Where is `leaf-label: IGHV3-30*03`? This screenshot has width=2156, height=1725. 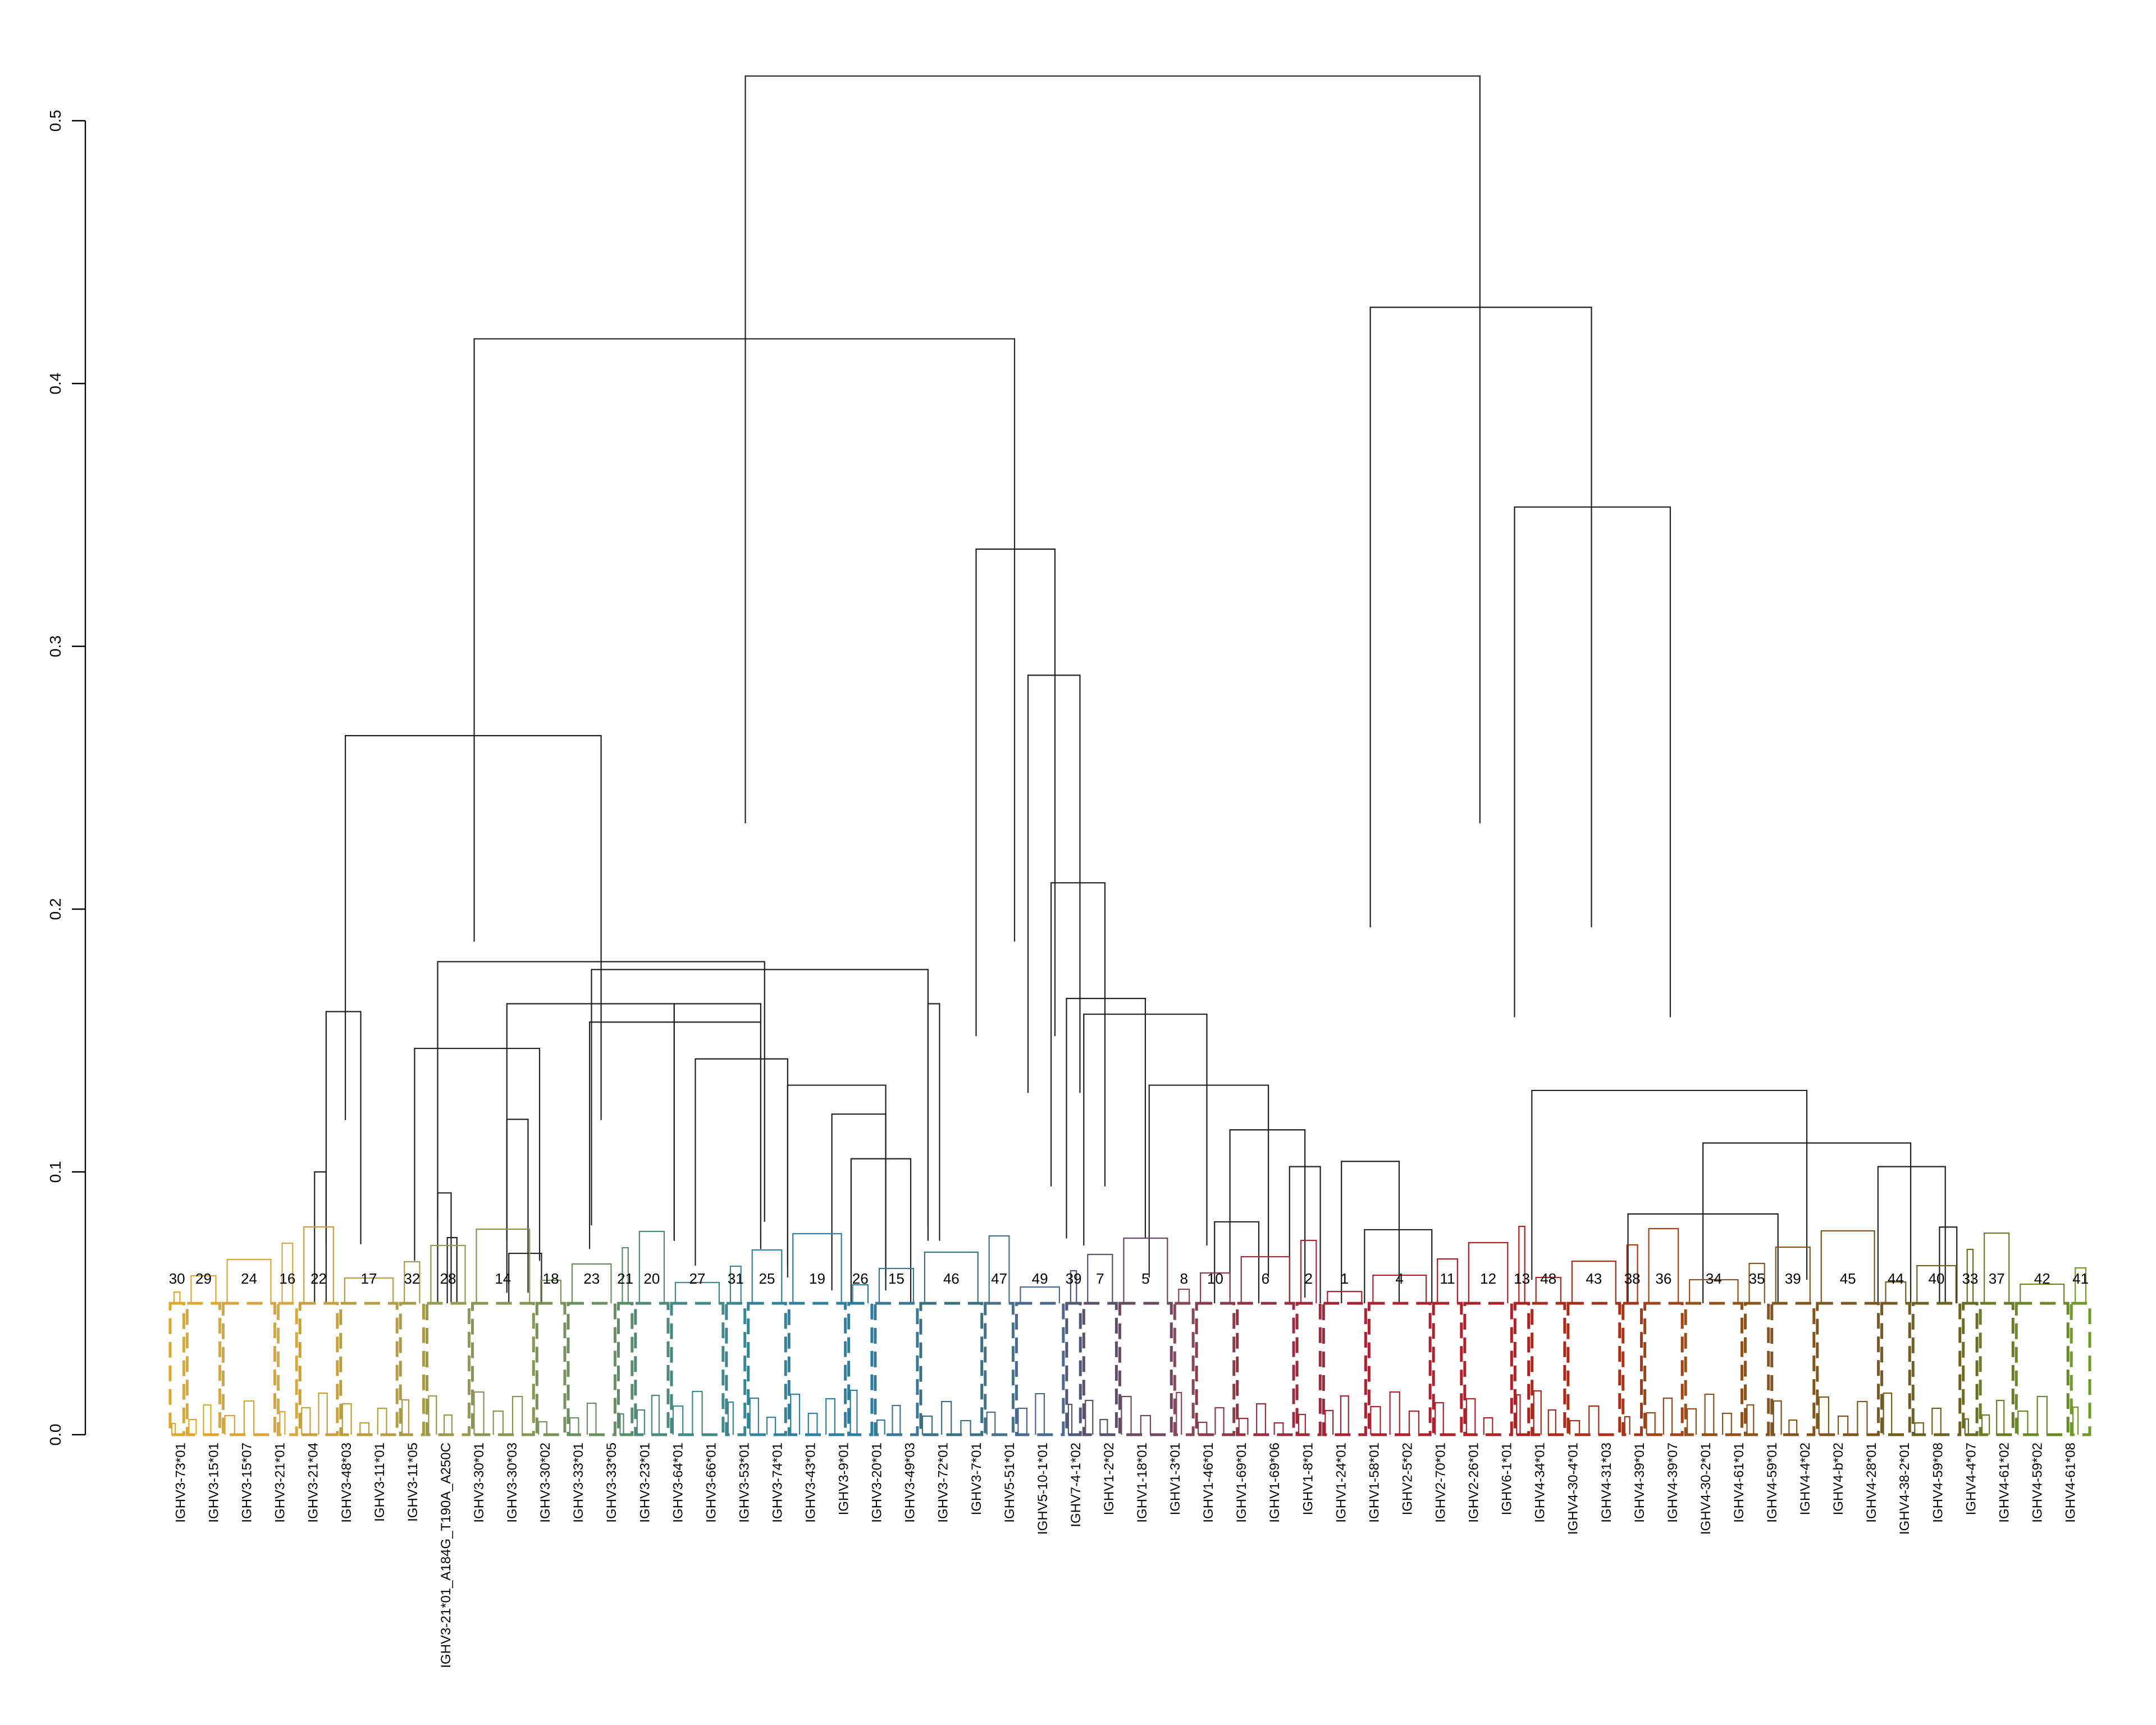 leaf-label: IGHV3-30*03 is located at coordinates (512, 1483).